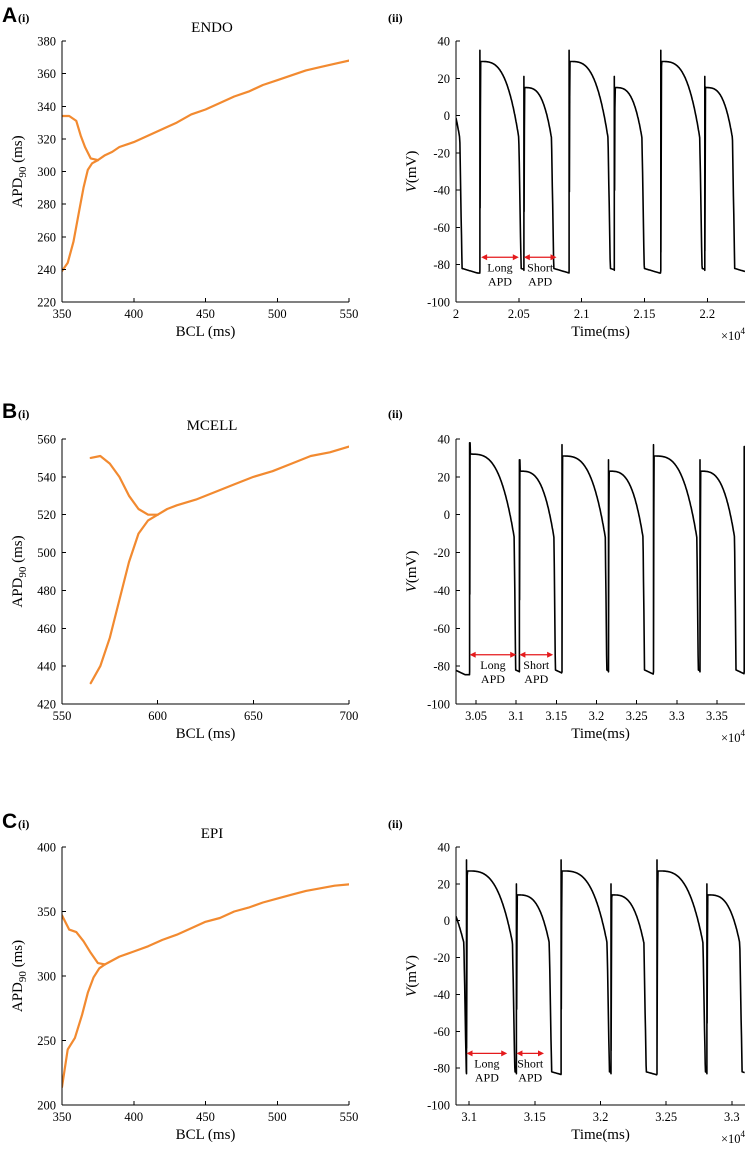 The image size is (747, 1154). What do you see at coordinates (46, 205) in the screenshot?
I see `y-tick-label: 280` at bounding box center [46, 205].